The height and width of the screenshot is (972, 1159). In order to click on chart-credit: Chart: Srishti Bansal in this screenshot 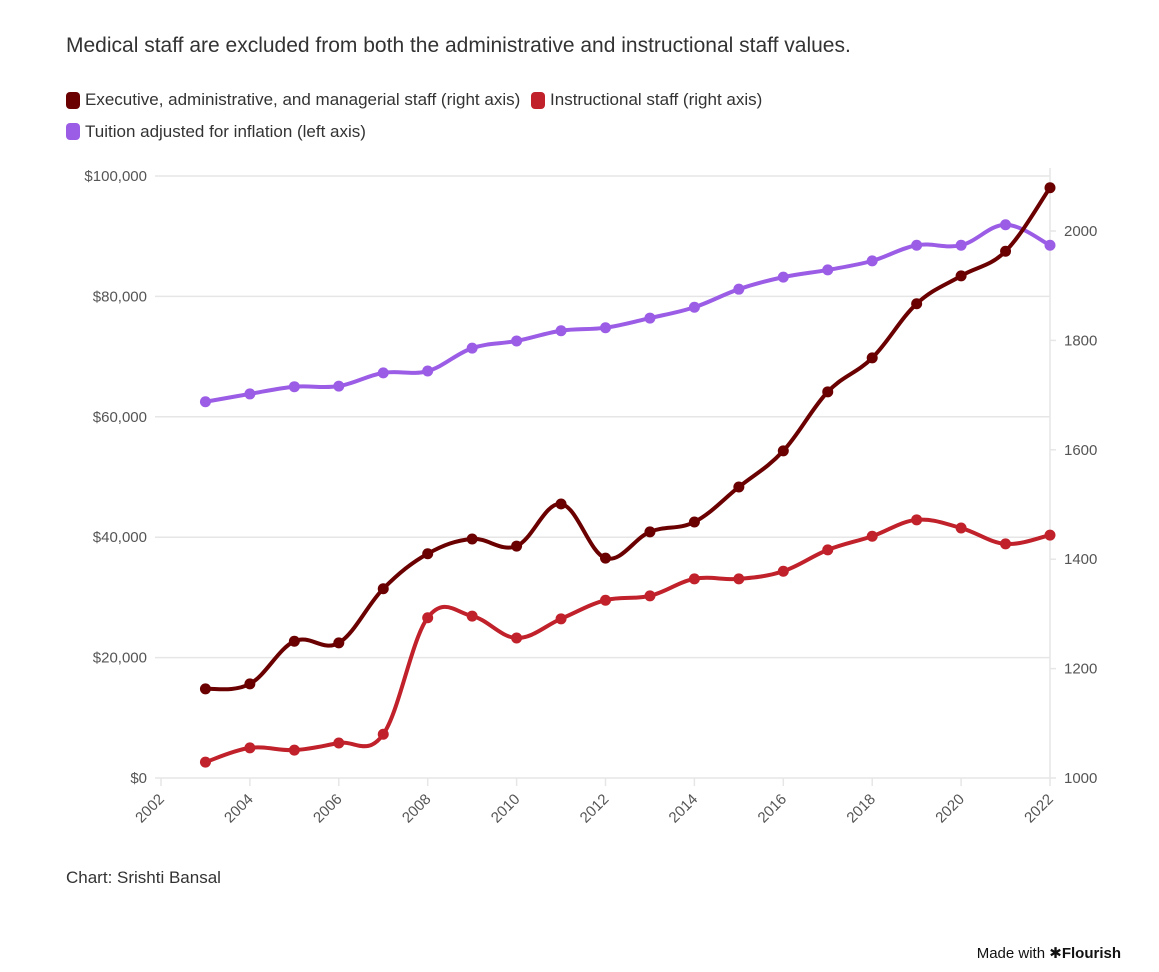, I will do `click(143, 877)`.